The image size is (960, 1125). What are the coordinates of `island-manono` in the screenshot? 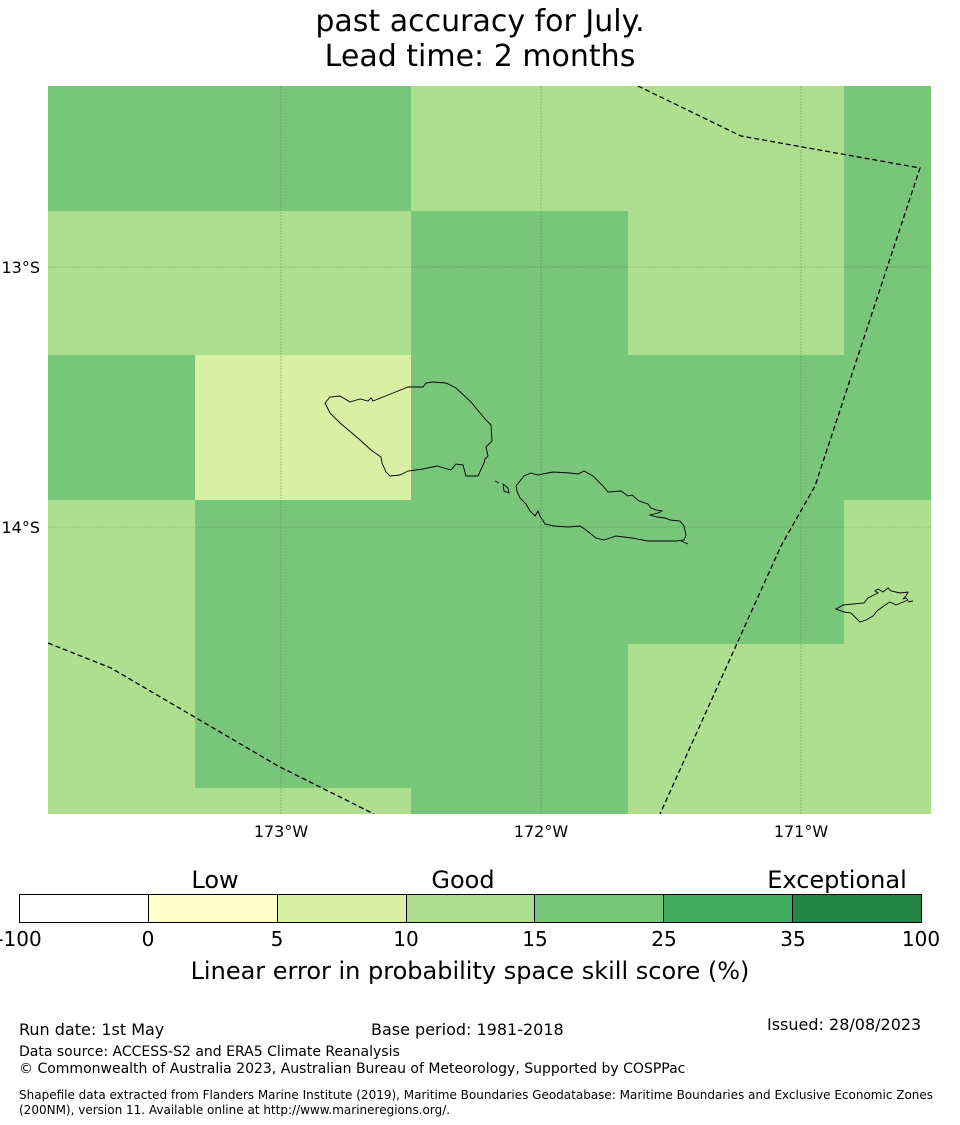 It's located at (506, 488).